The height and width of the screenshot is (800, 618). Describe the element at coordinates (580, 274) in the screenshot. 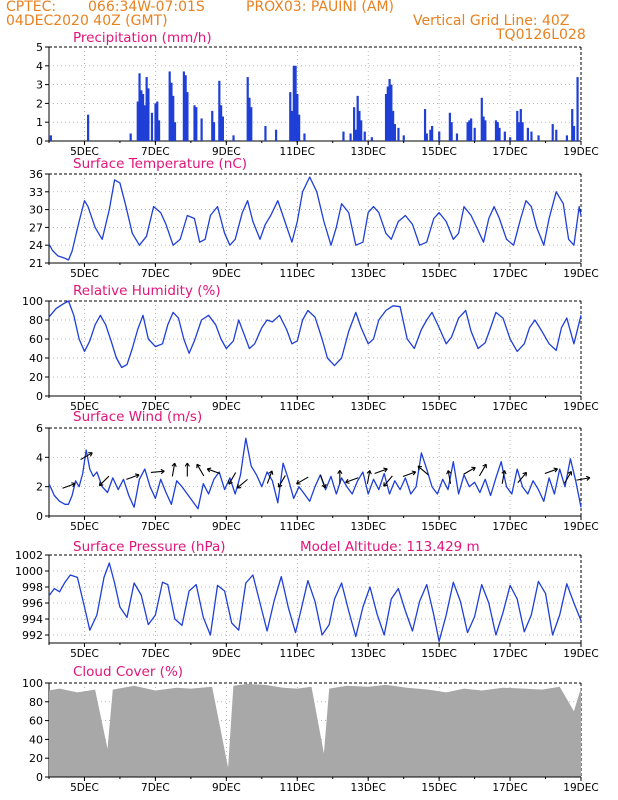

I see `x-tick-label: 19DEC` at that location.